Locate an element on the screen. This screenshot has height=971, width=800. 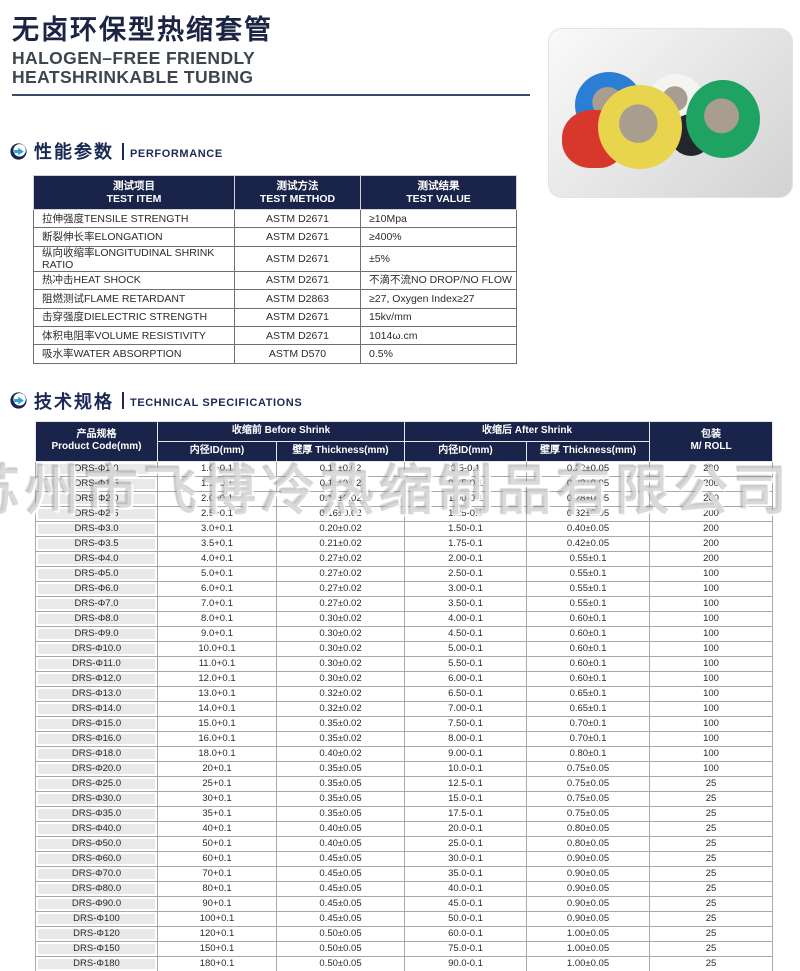
before-id-cell: 150+0.1 is located at coordinates (217, 948).